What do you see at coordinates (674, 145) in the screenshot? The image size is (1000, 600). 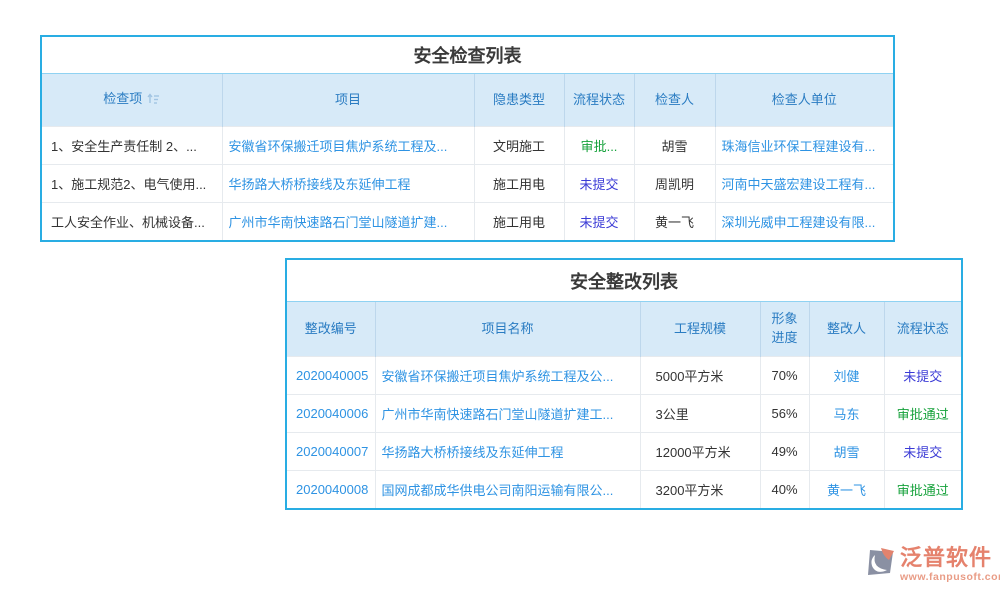 I see `cell-inspector: 胡雪` at bounding box center [674, 145].